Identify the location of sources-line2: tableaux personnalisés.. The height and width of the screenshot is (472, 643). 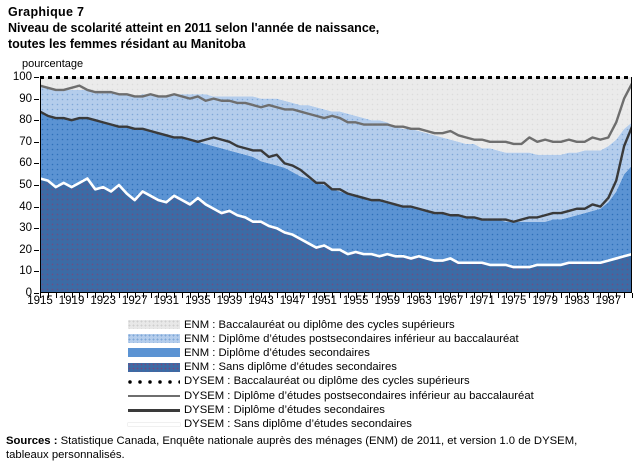
(65, 455).